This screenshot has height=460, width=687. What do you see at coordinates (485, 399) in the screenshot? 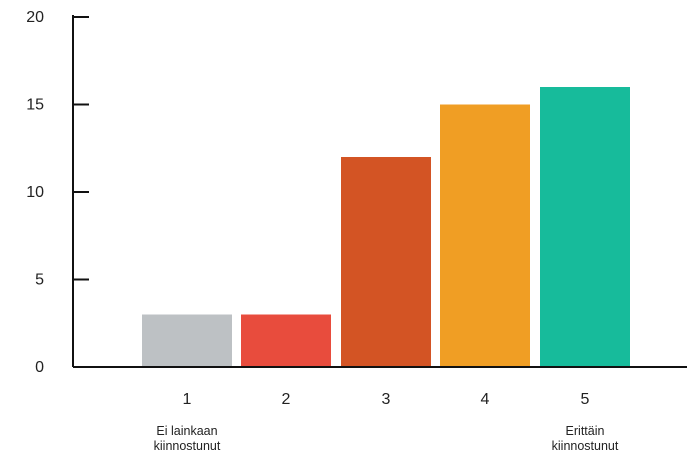
I see `x-tick-label: 4` at bounding box center [485, 399].